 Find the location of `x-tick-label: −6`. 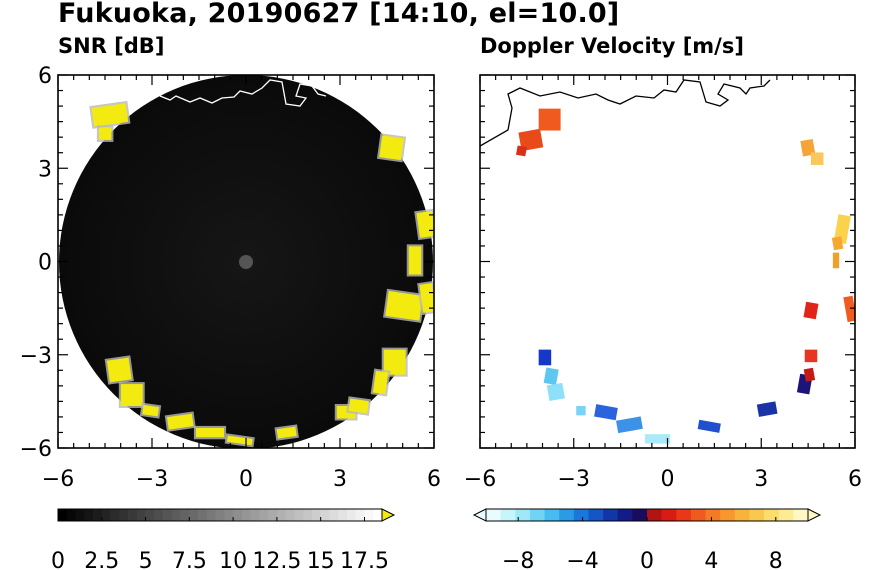

x-tick-label: −6 is located at coordinates (58, 479).